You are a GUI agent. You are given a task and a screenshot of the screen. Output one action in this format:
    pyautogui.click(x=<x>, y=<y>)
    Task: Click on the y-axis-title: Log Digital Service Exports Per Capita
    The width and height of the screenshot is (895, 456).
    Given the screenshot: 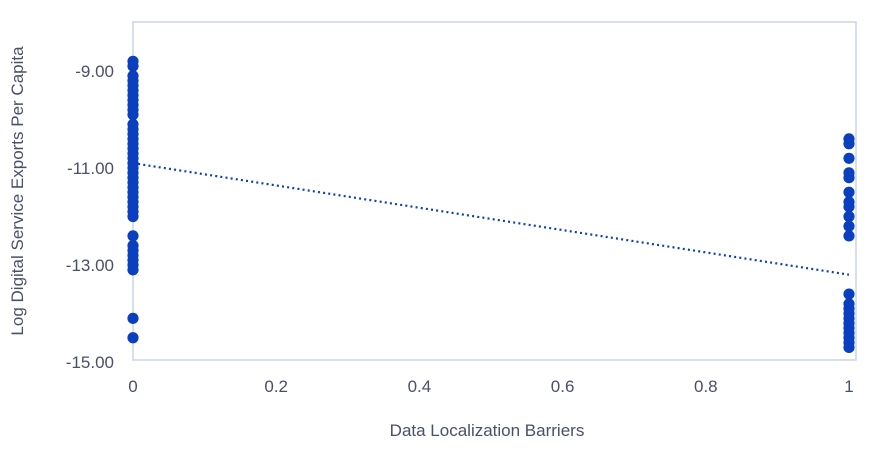 What is the action you would take?
    pyautogui.click(x=17, y=191)
    